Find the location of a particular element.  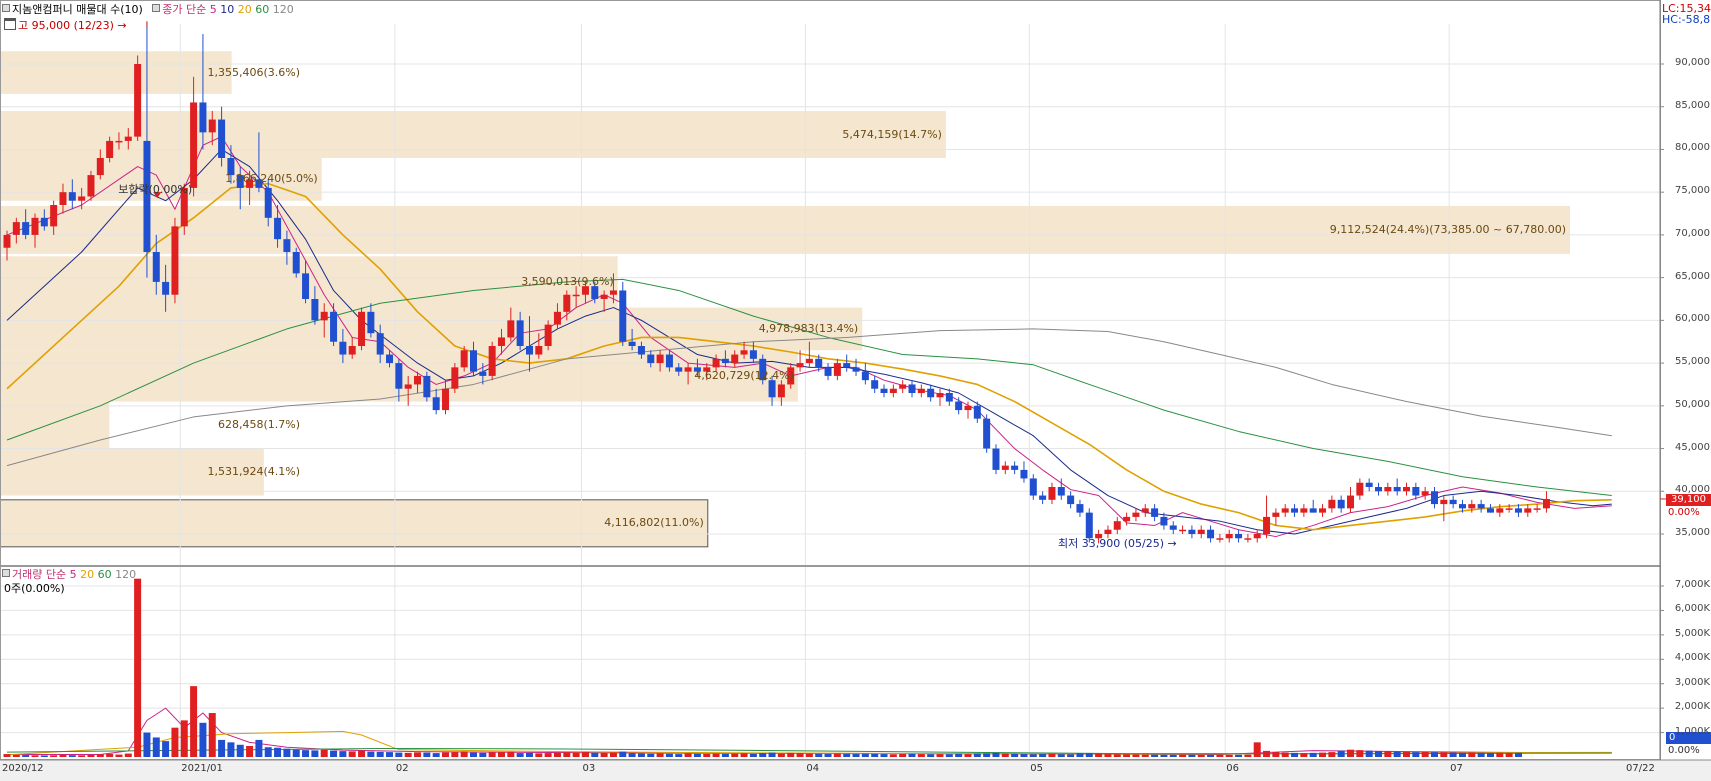

volume-profile-label: 4,978,983(13.4%) is located at coordinates (808, 328).